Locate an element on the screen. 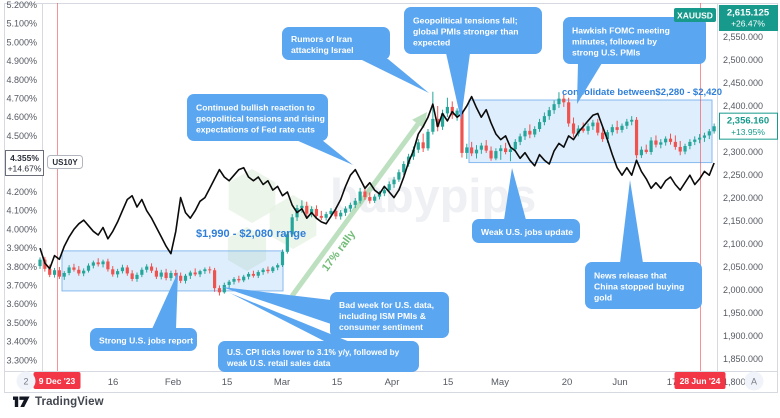 The width and height of the screenshot is (780, 418). left-axis-tick: 5.100% is located at coordinates (21, 24).